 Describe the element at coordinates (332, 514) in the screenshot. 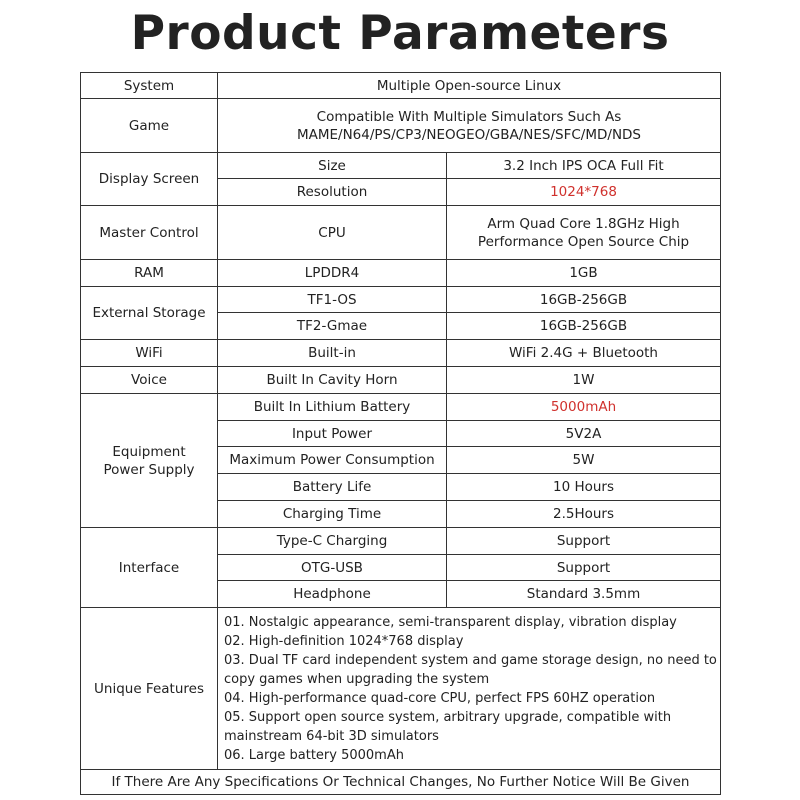

I see `sub-charging-time: Charging Time` at that location.